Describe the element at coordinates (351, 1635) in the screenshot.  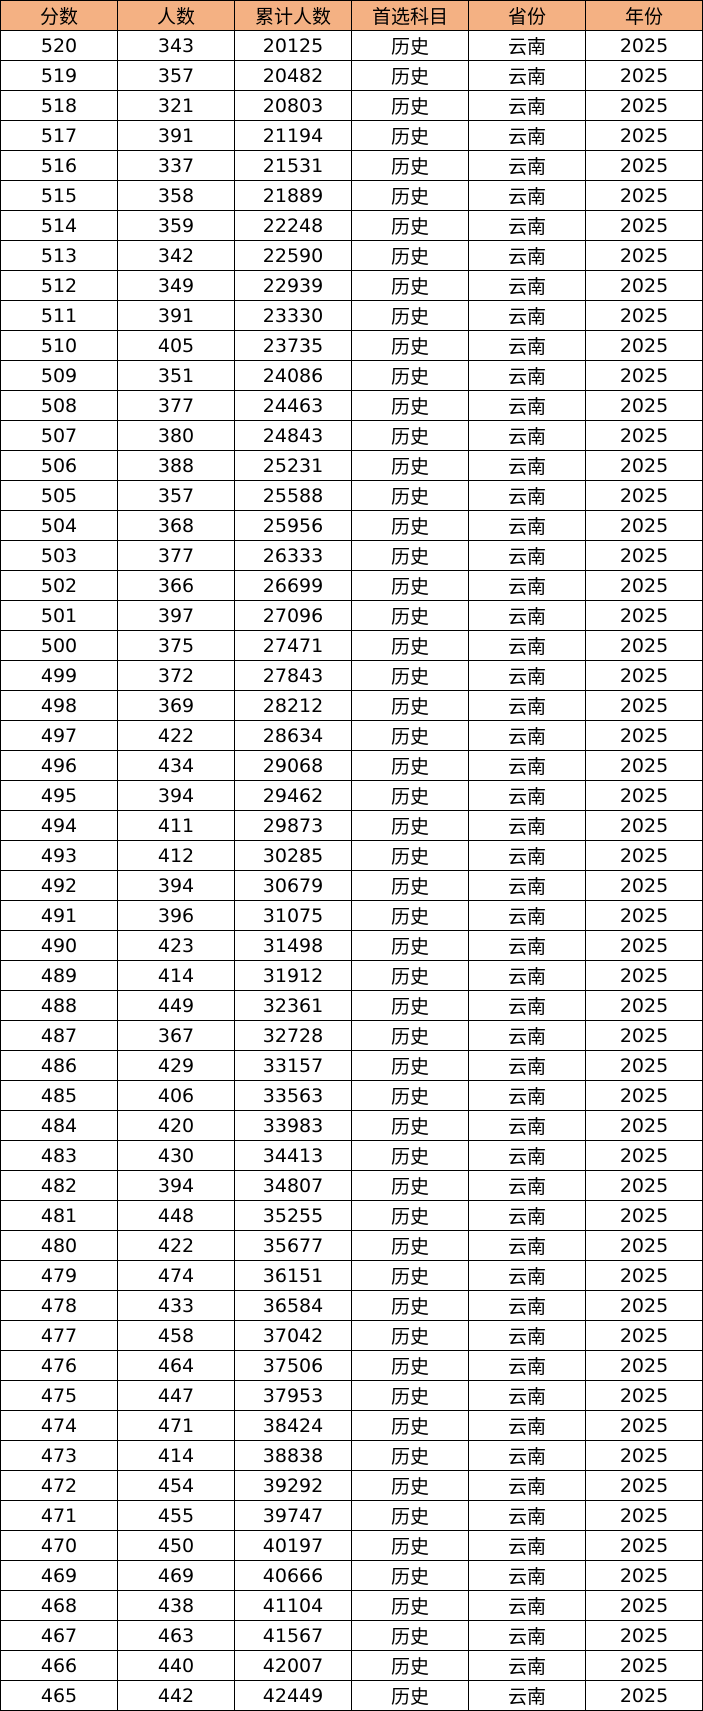
I see `table-row: 467 463 41567 历史 云南 2025` at that location.